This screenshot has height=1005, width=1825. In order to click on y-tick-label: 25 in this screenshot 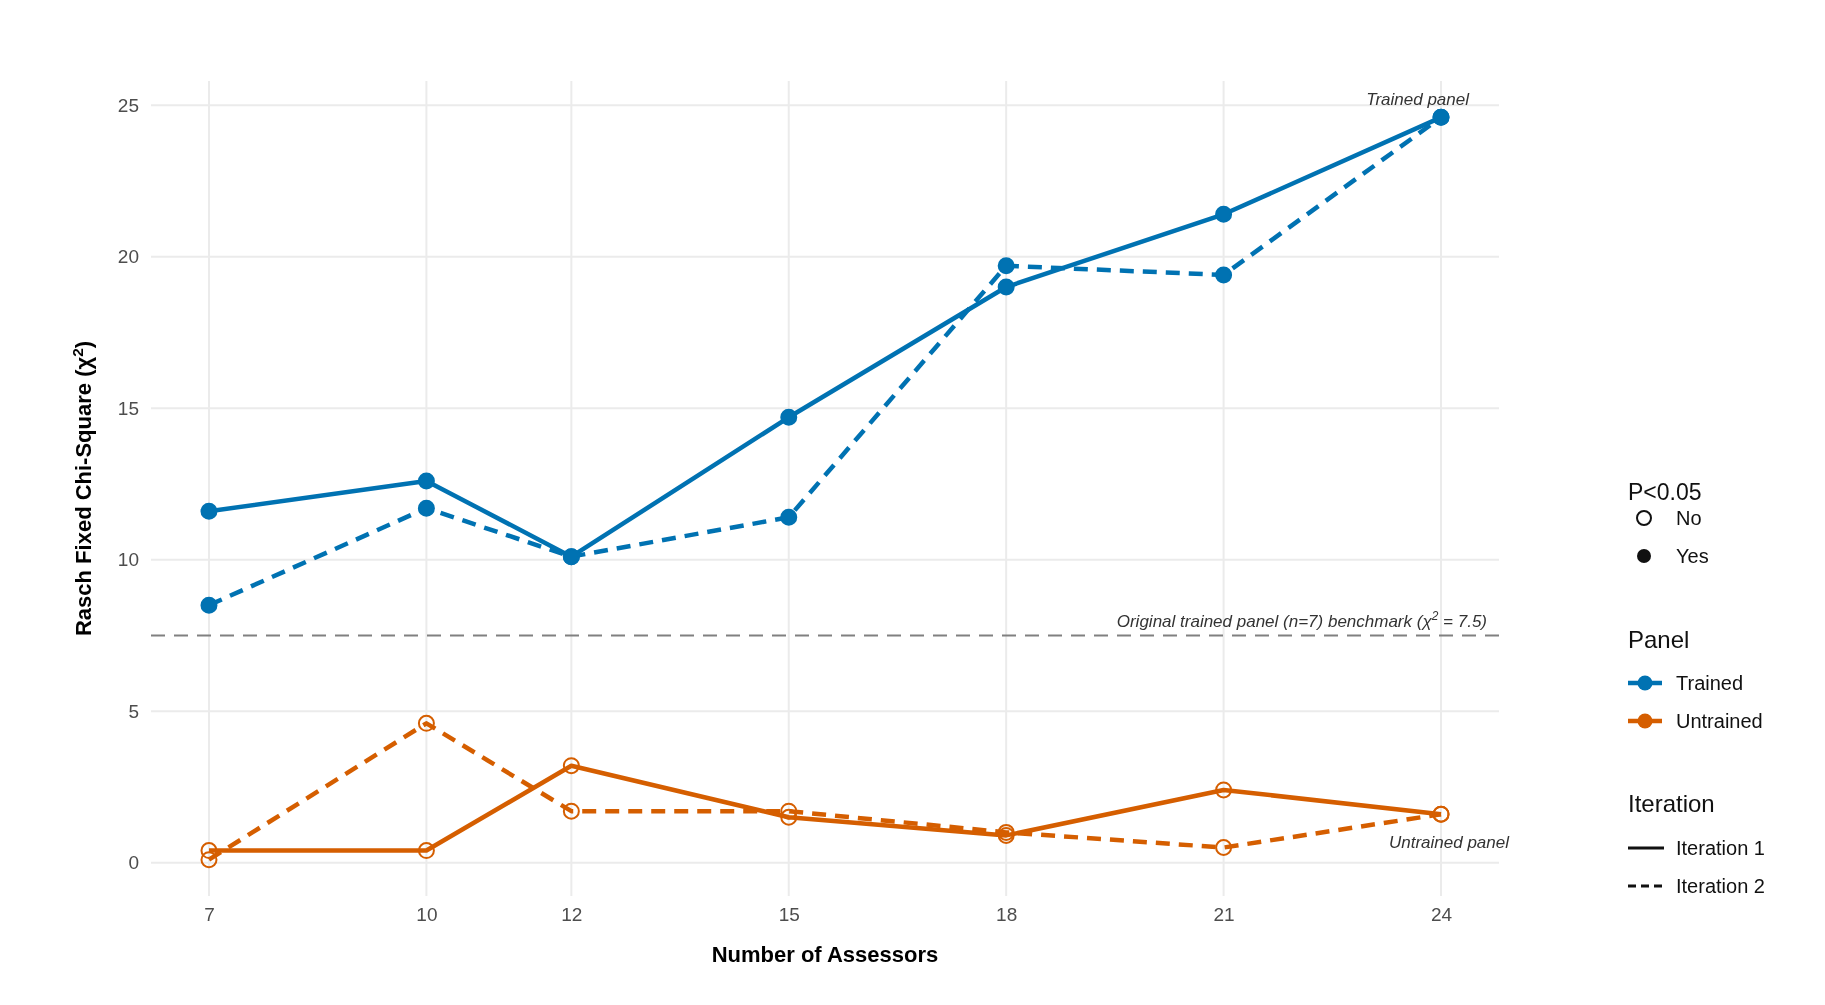, I will do `click(128, 105)`.